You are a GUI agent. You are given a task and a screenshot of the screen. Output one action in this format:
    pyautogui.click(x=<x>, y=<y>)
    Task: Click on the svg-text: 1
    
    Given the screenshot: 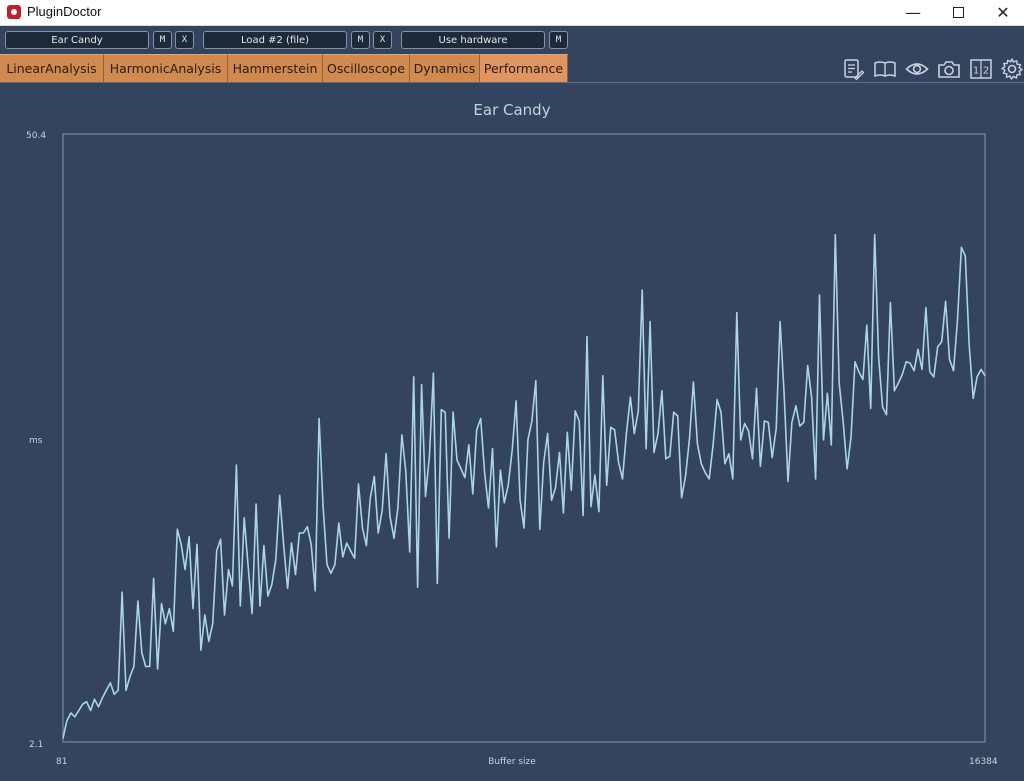 What is the action you would take?
    pyautogui.click(x=976, y=71)
    